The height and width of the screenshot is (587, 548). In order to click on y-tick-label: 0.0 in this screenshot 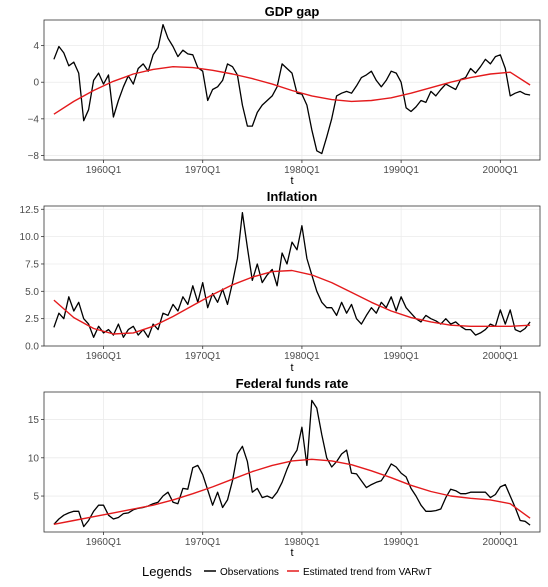, I will do `click(32, 347)`.